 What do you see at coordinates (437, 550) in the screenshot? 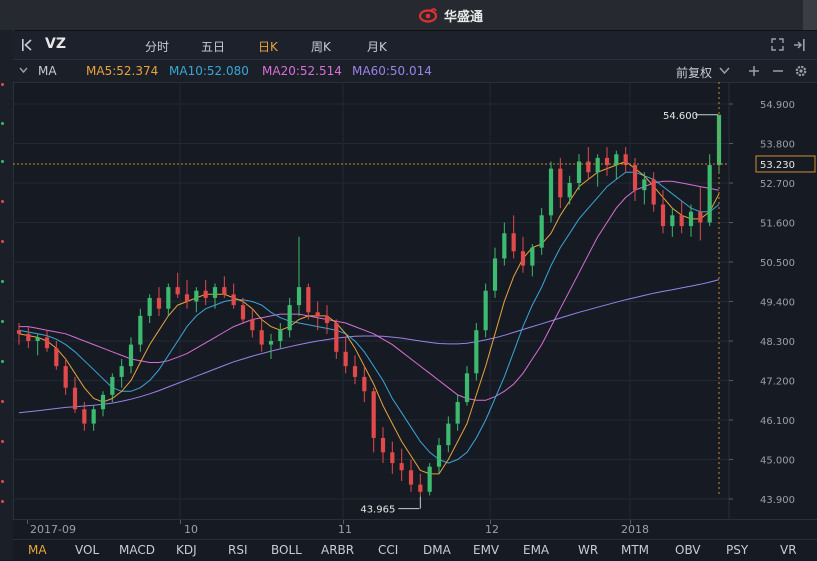
I see `indicator-tab-dma: DMA` at bounding box center [437, 550].